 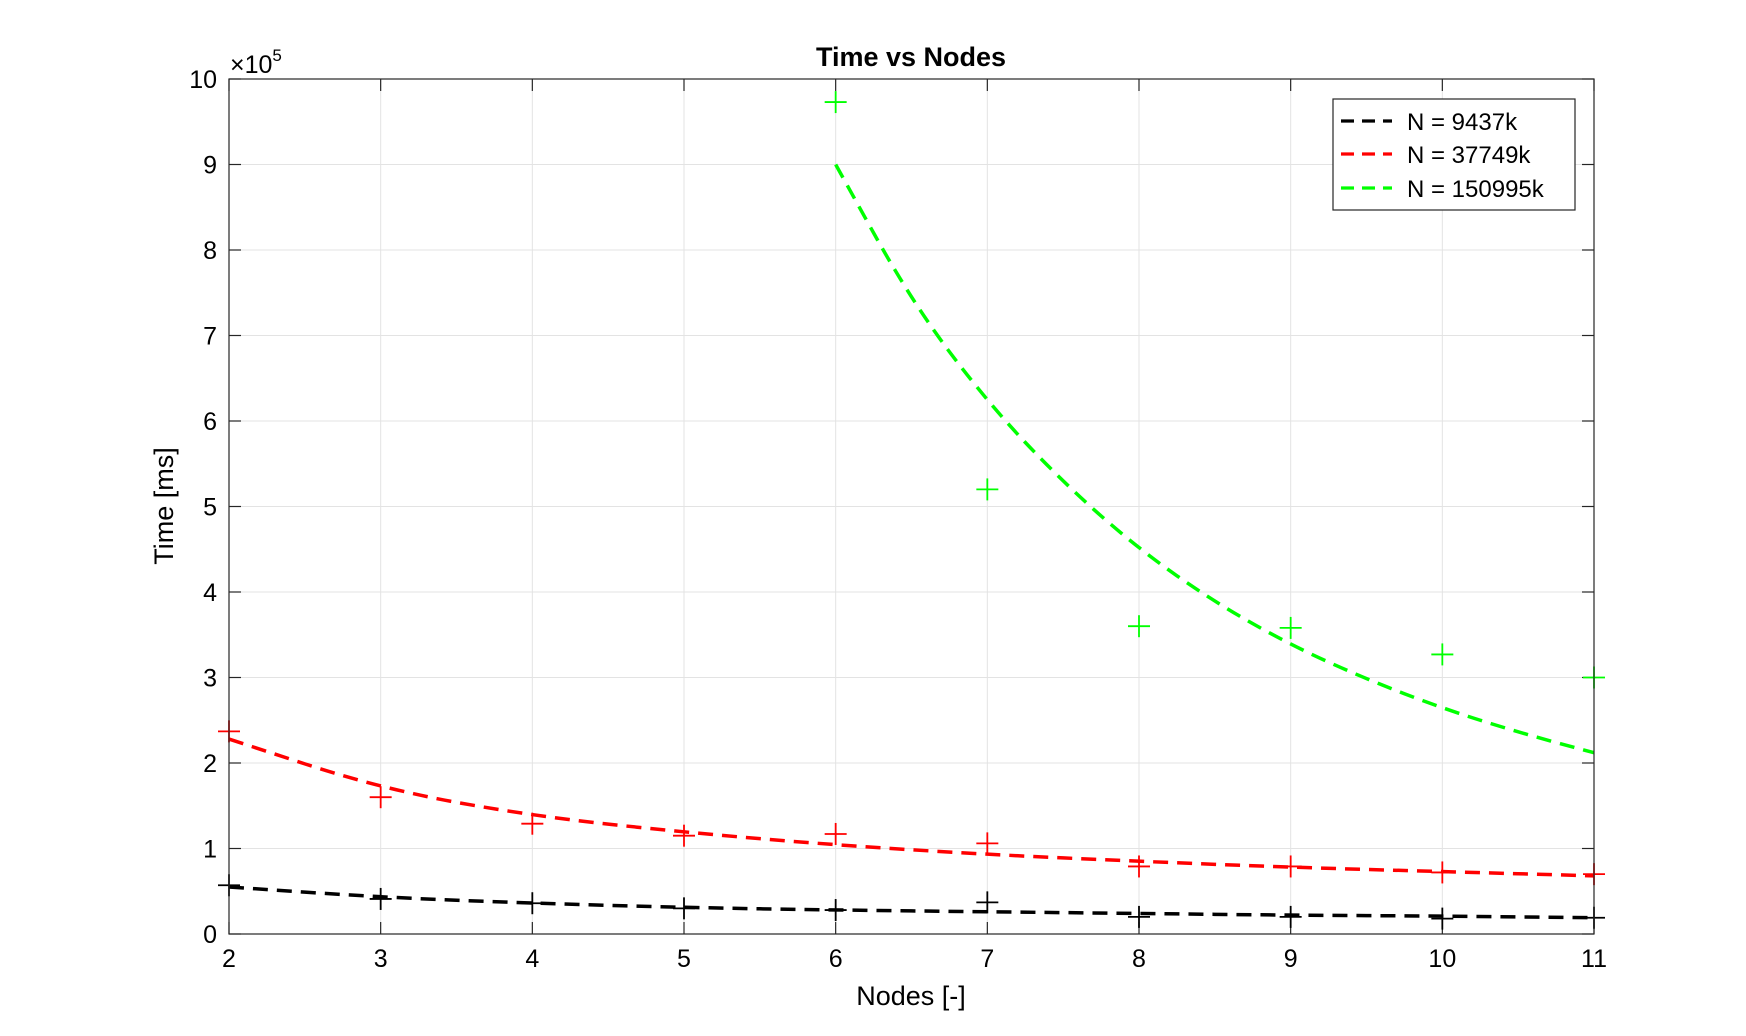 I want to click on x-tick-label: 6, so click(x=836, y=959).